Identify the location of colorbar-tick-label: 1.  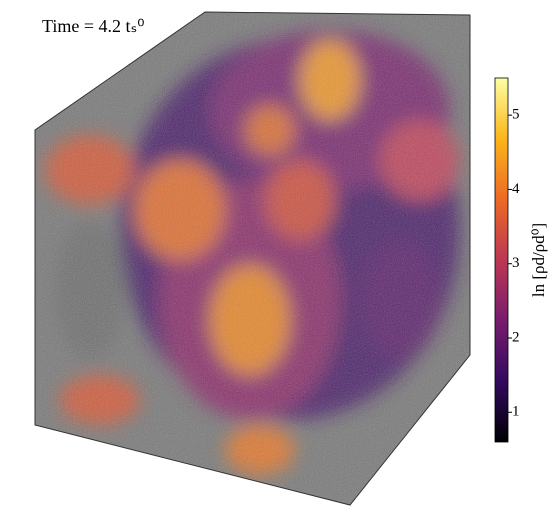
(516, 412).